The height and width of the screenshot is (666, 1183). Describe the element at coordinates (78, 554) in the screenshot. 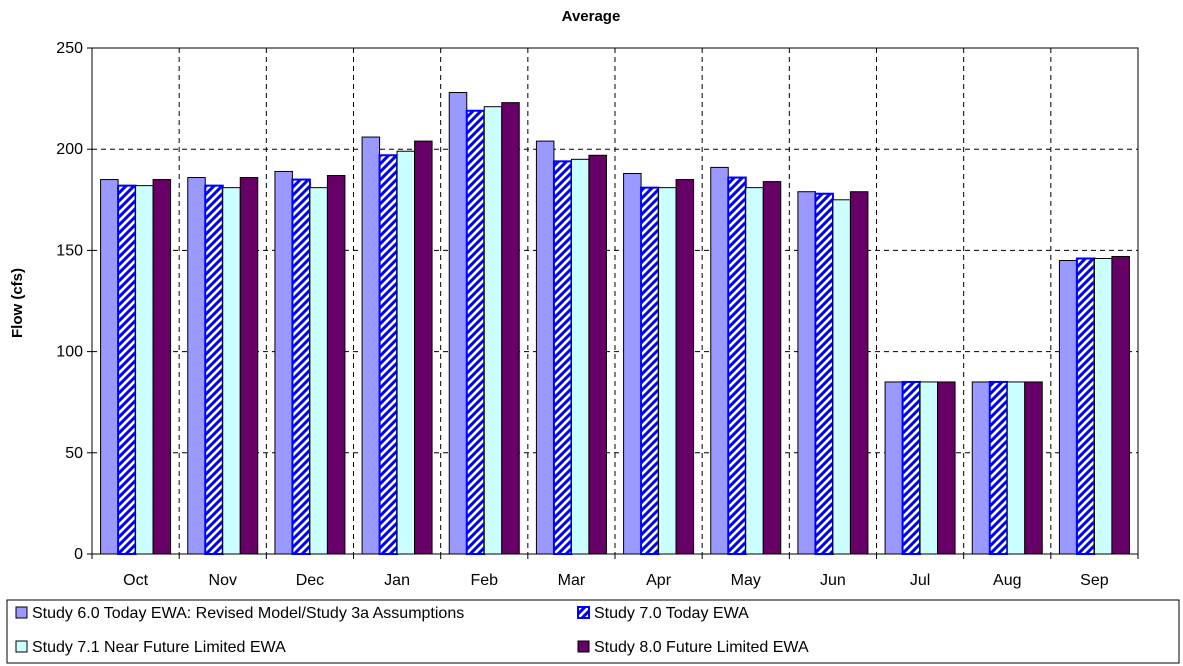

I see `y-tick-label: 0` at that location.